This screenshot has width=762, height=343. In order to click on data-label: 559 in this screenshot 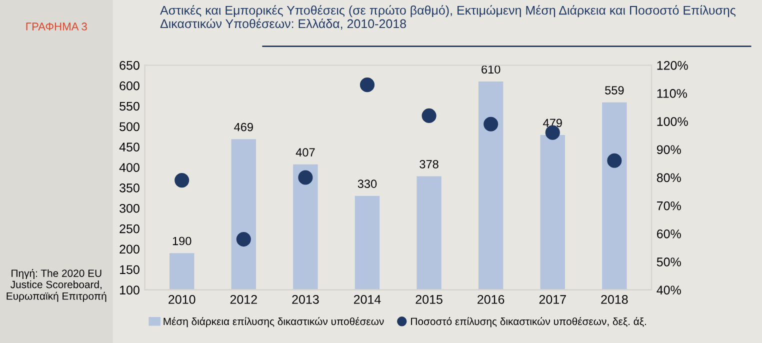, I will do `click(614, 90)`.